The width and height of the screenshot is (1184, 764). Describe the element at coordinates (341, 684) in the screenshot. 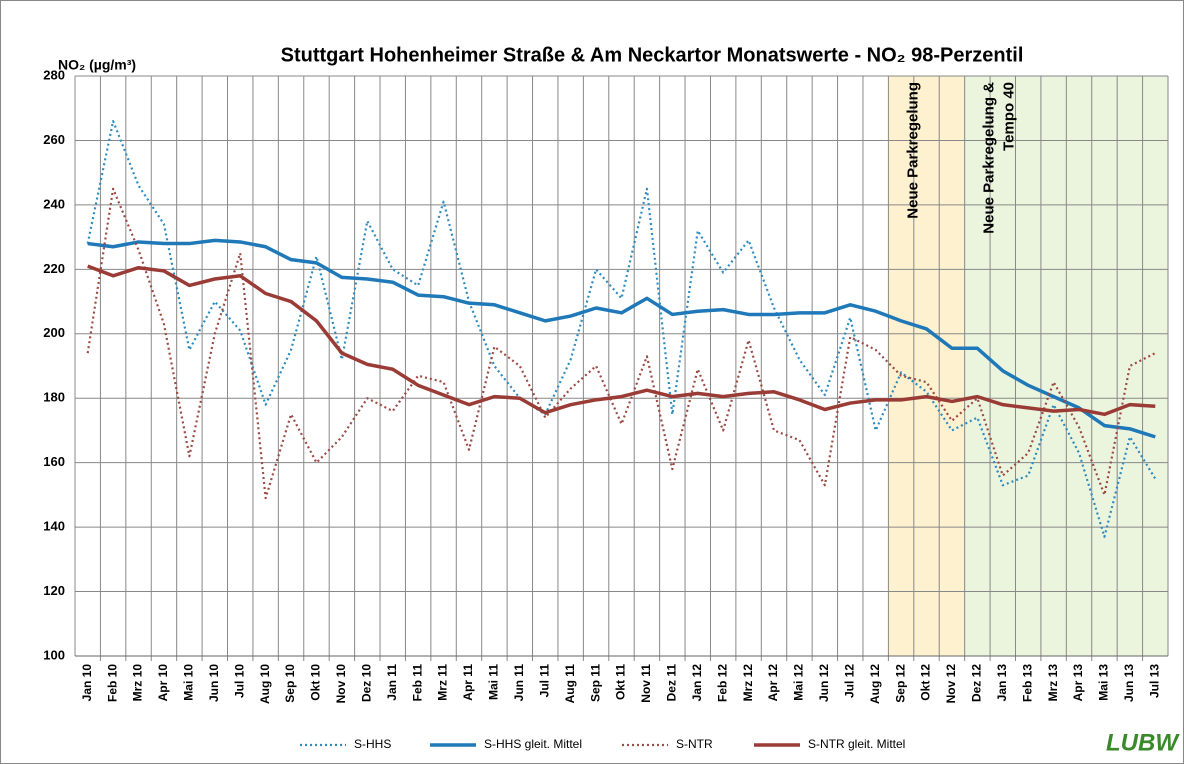

I see `x-tick-label: Nov 10` at that location.